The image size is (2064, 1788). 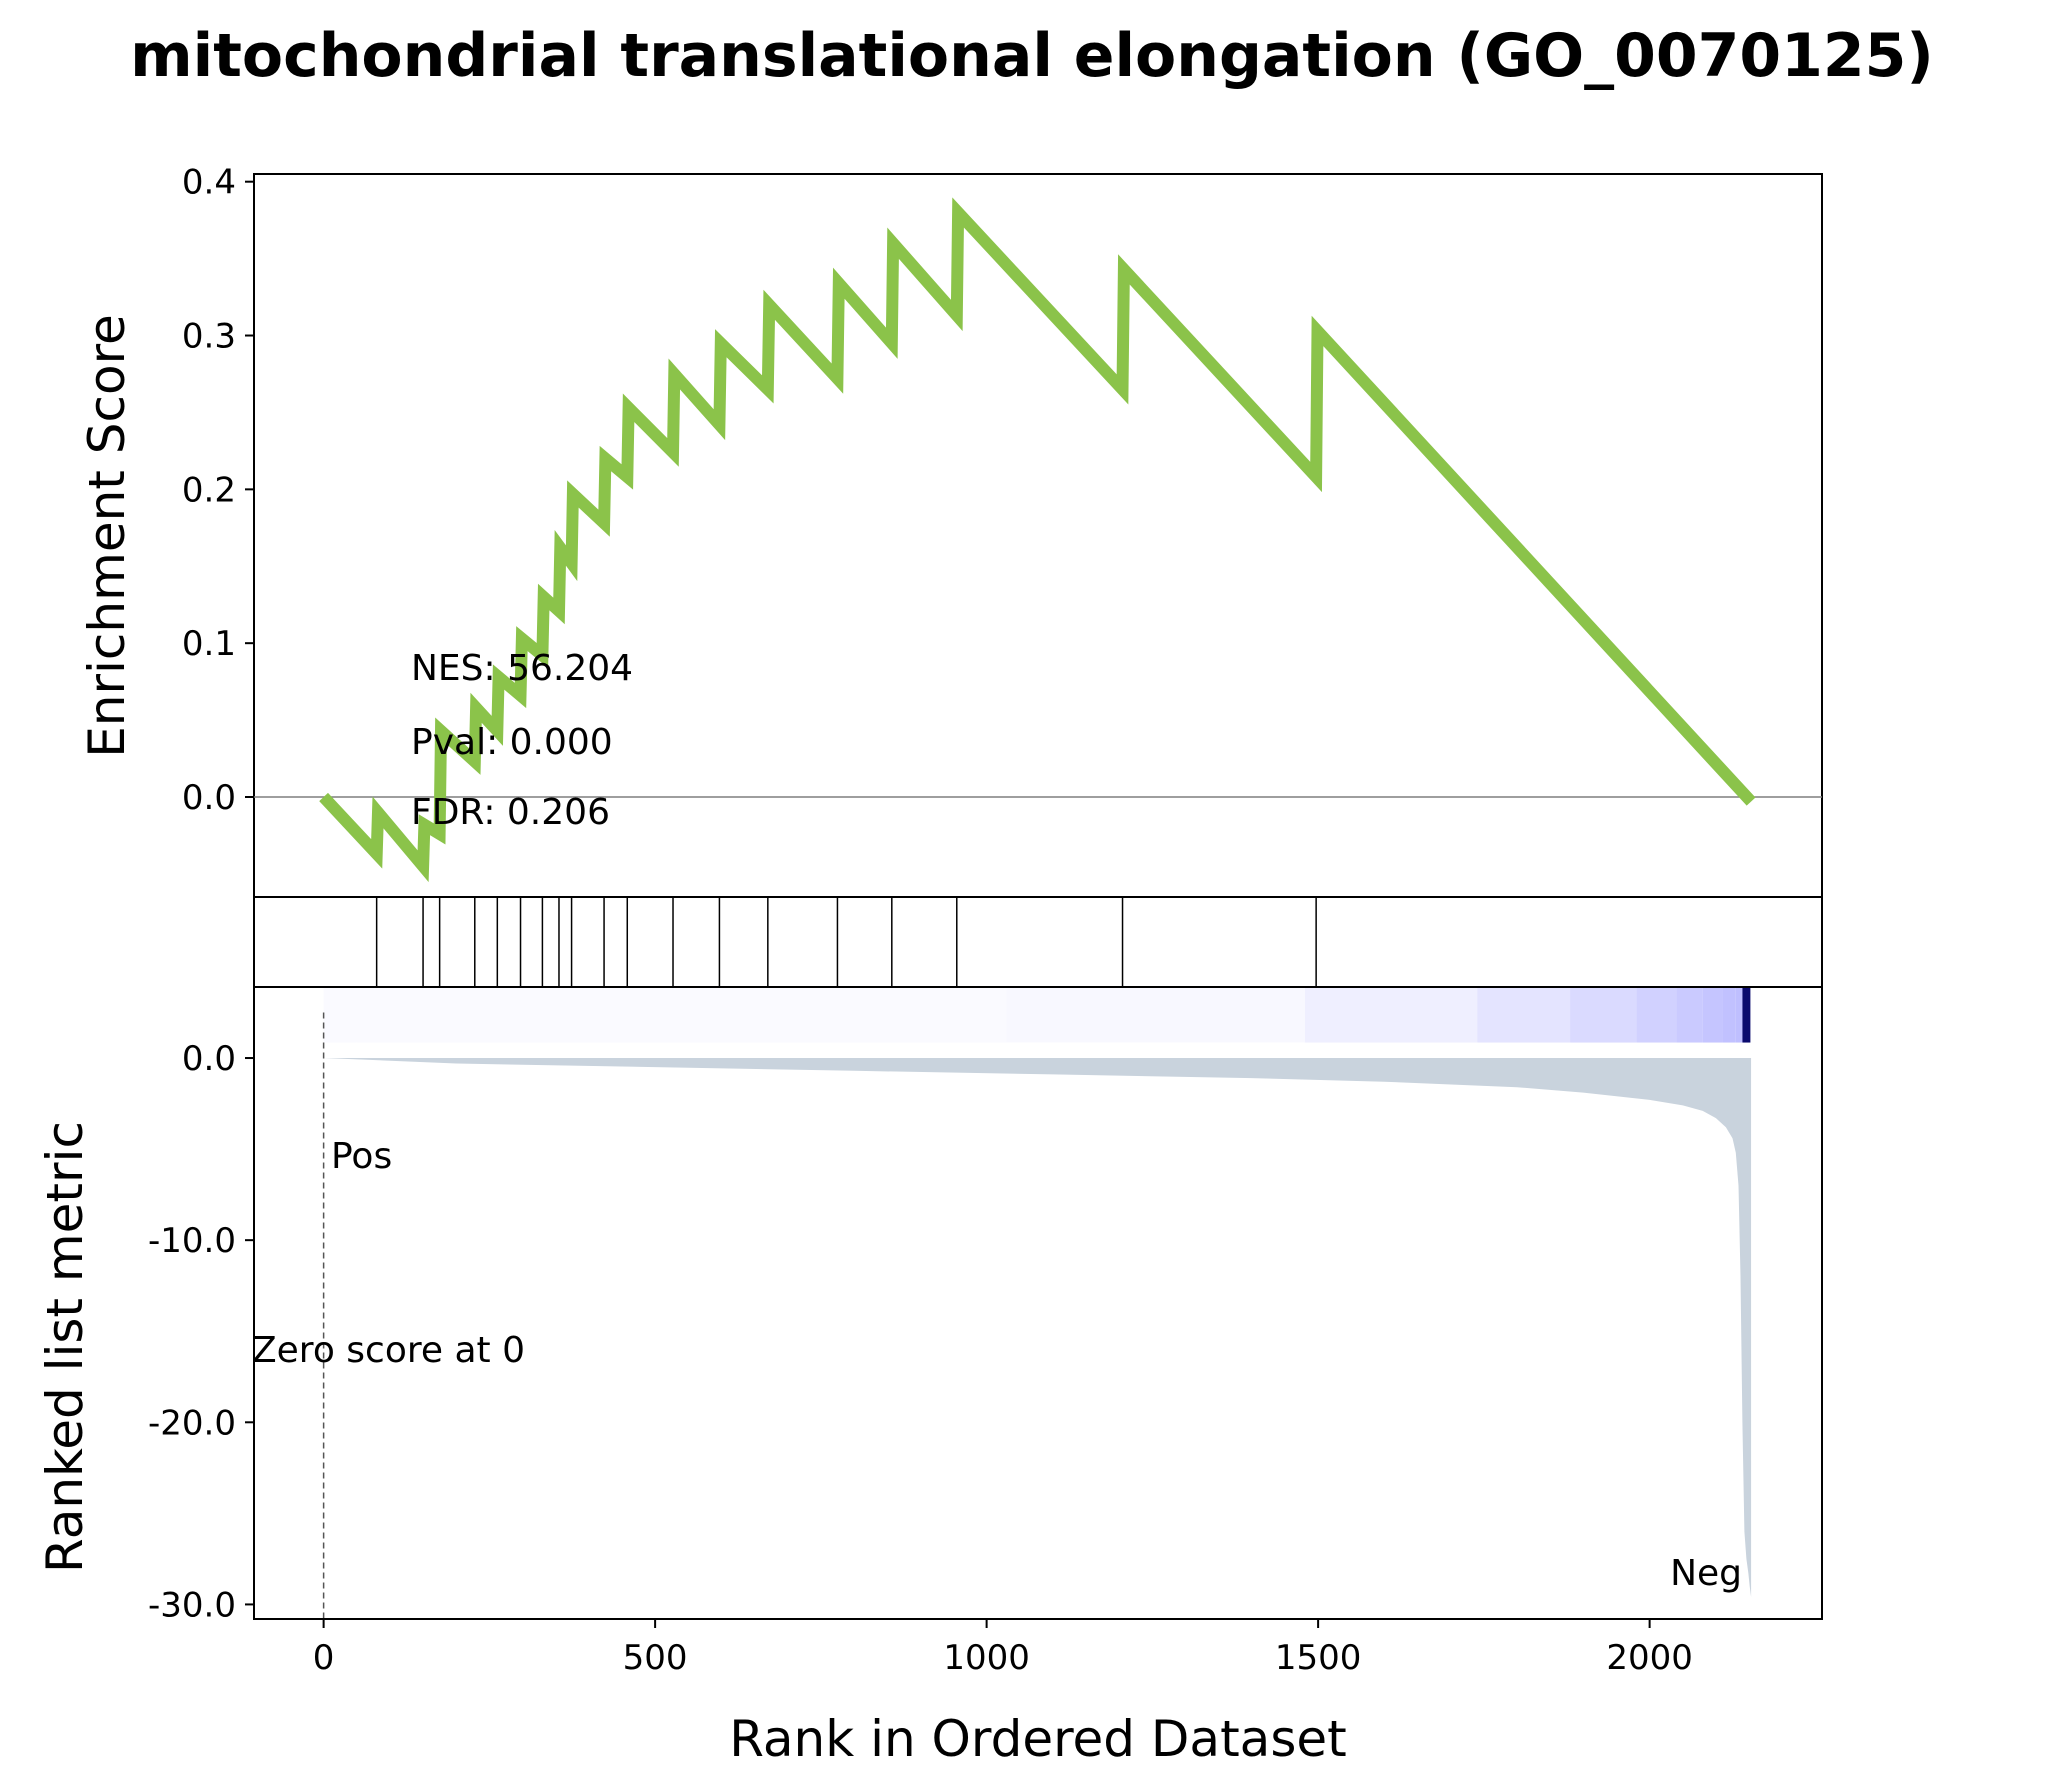 I want to click on rank-y-axis-label: Ranked list metric, so click(x=65, y=1347).